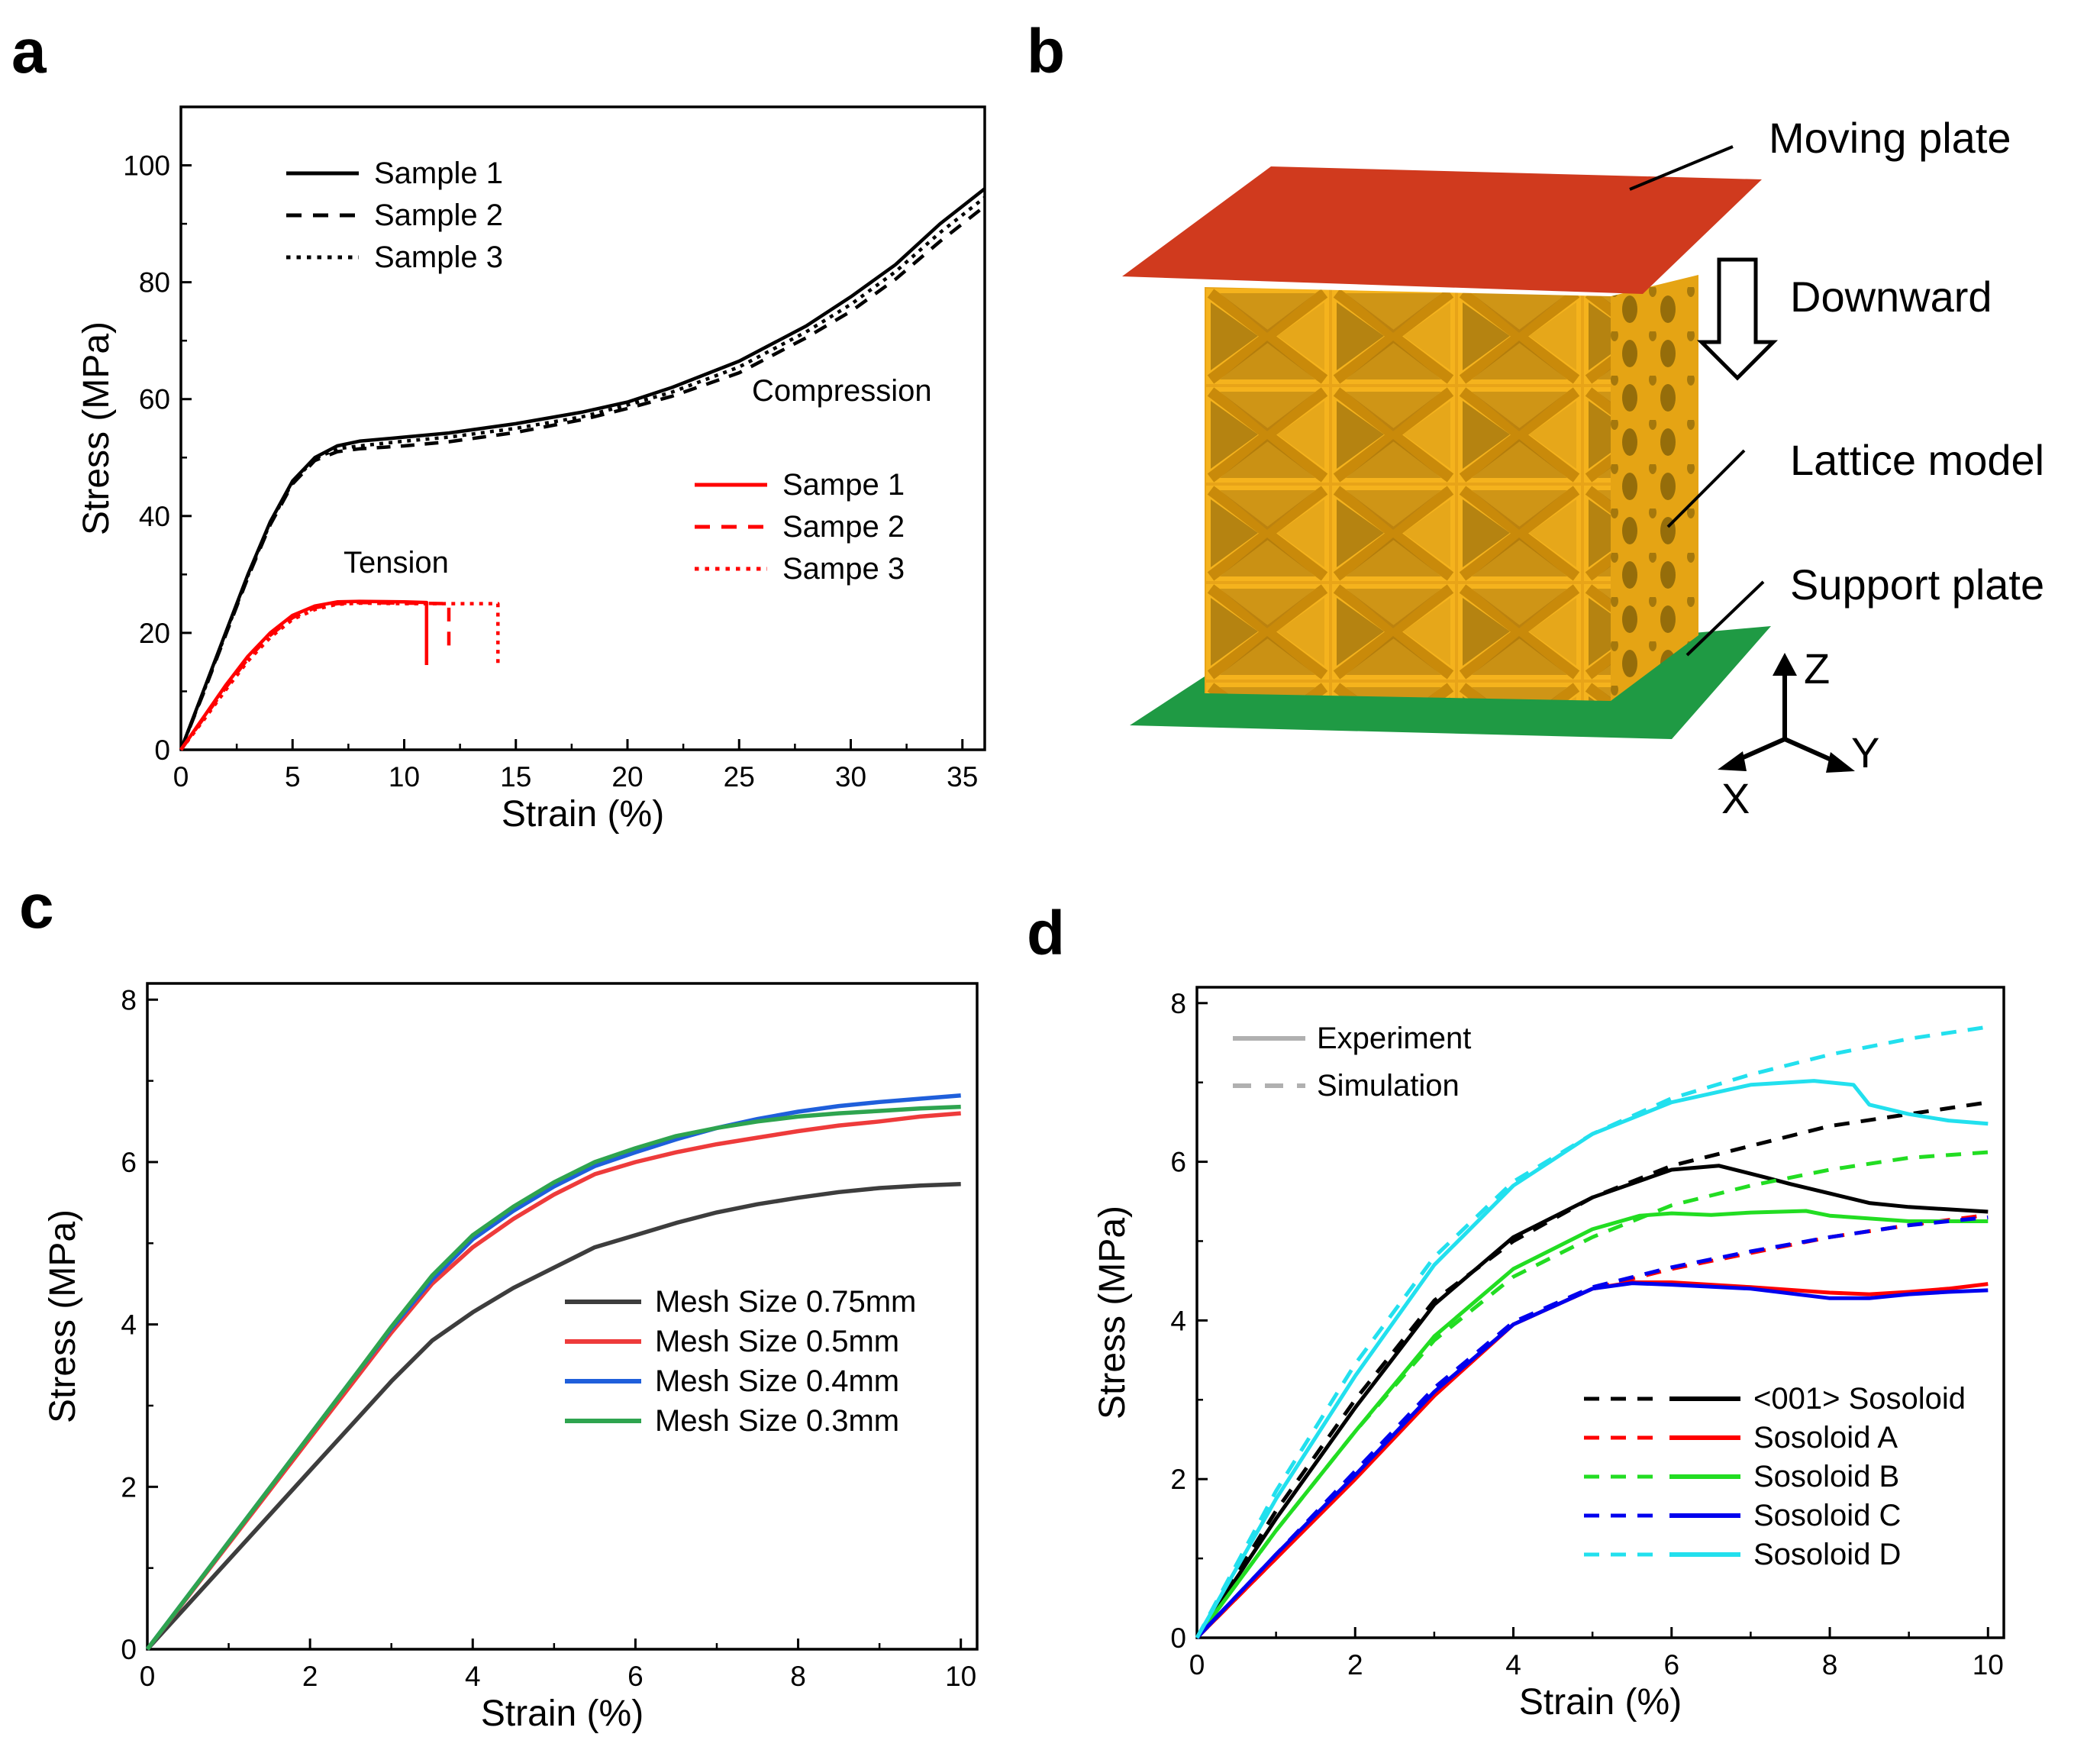 The width and height of the screenshot is (2100, 1750). Describe the element at coordinates (1817, 668) in the screenshot. I see `axis-z-label: Z` at that location.